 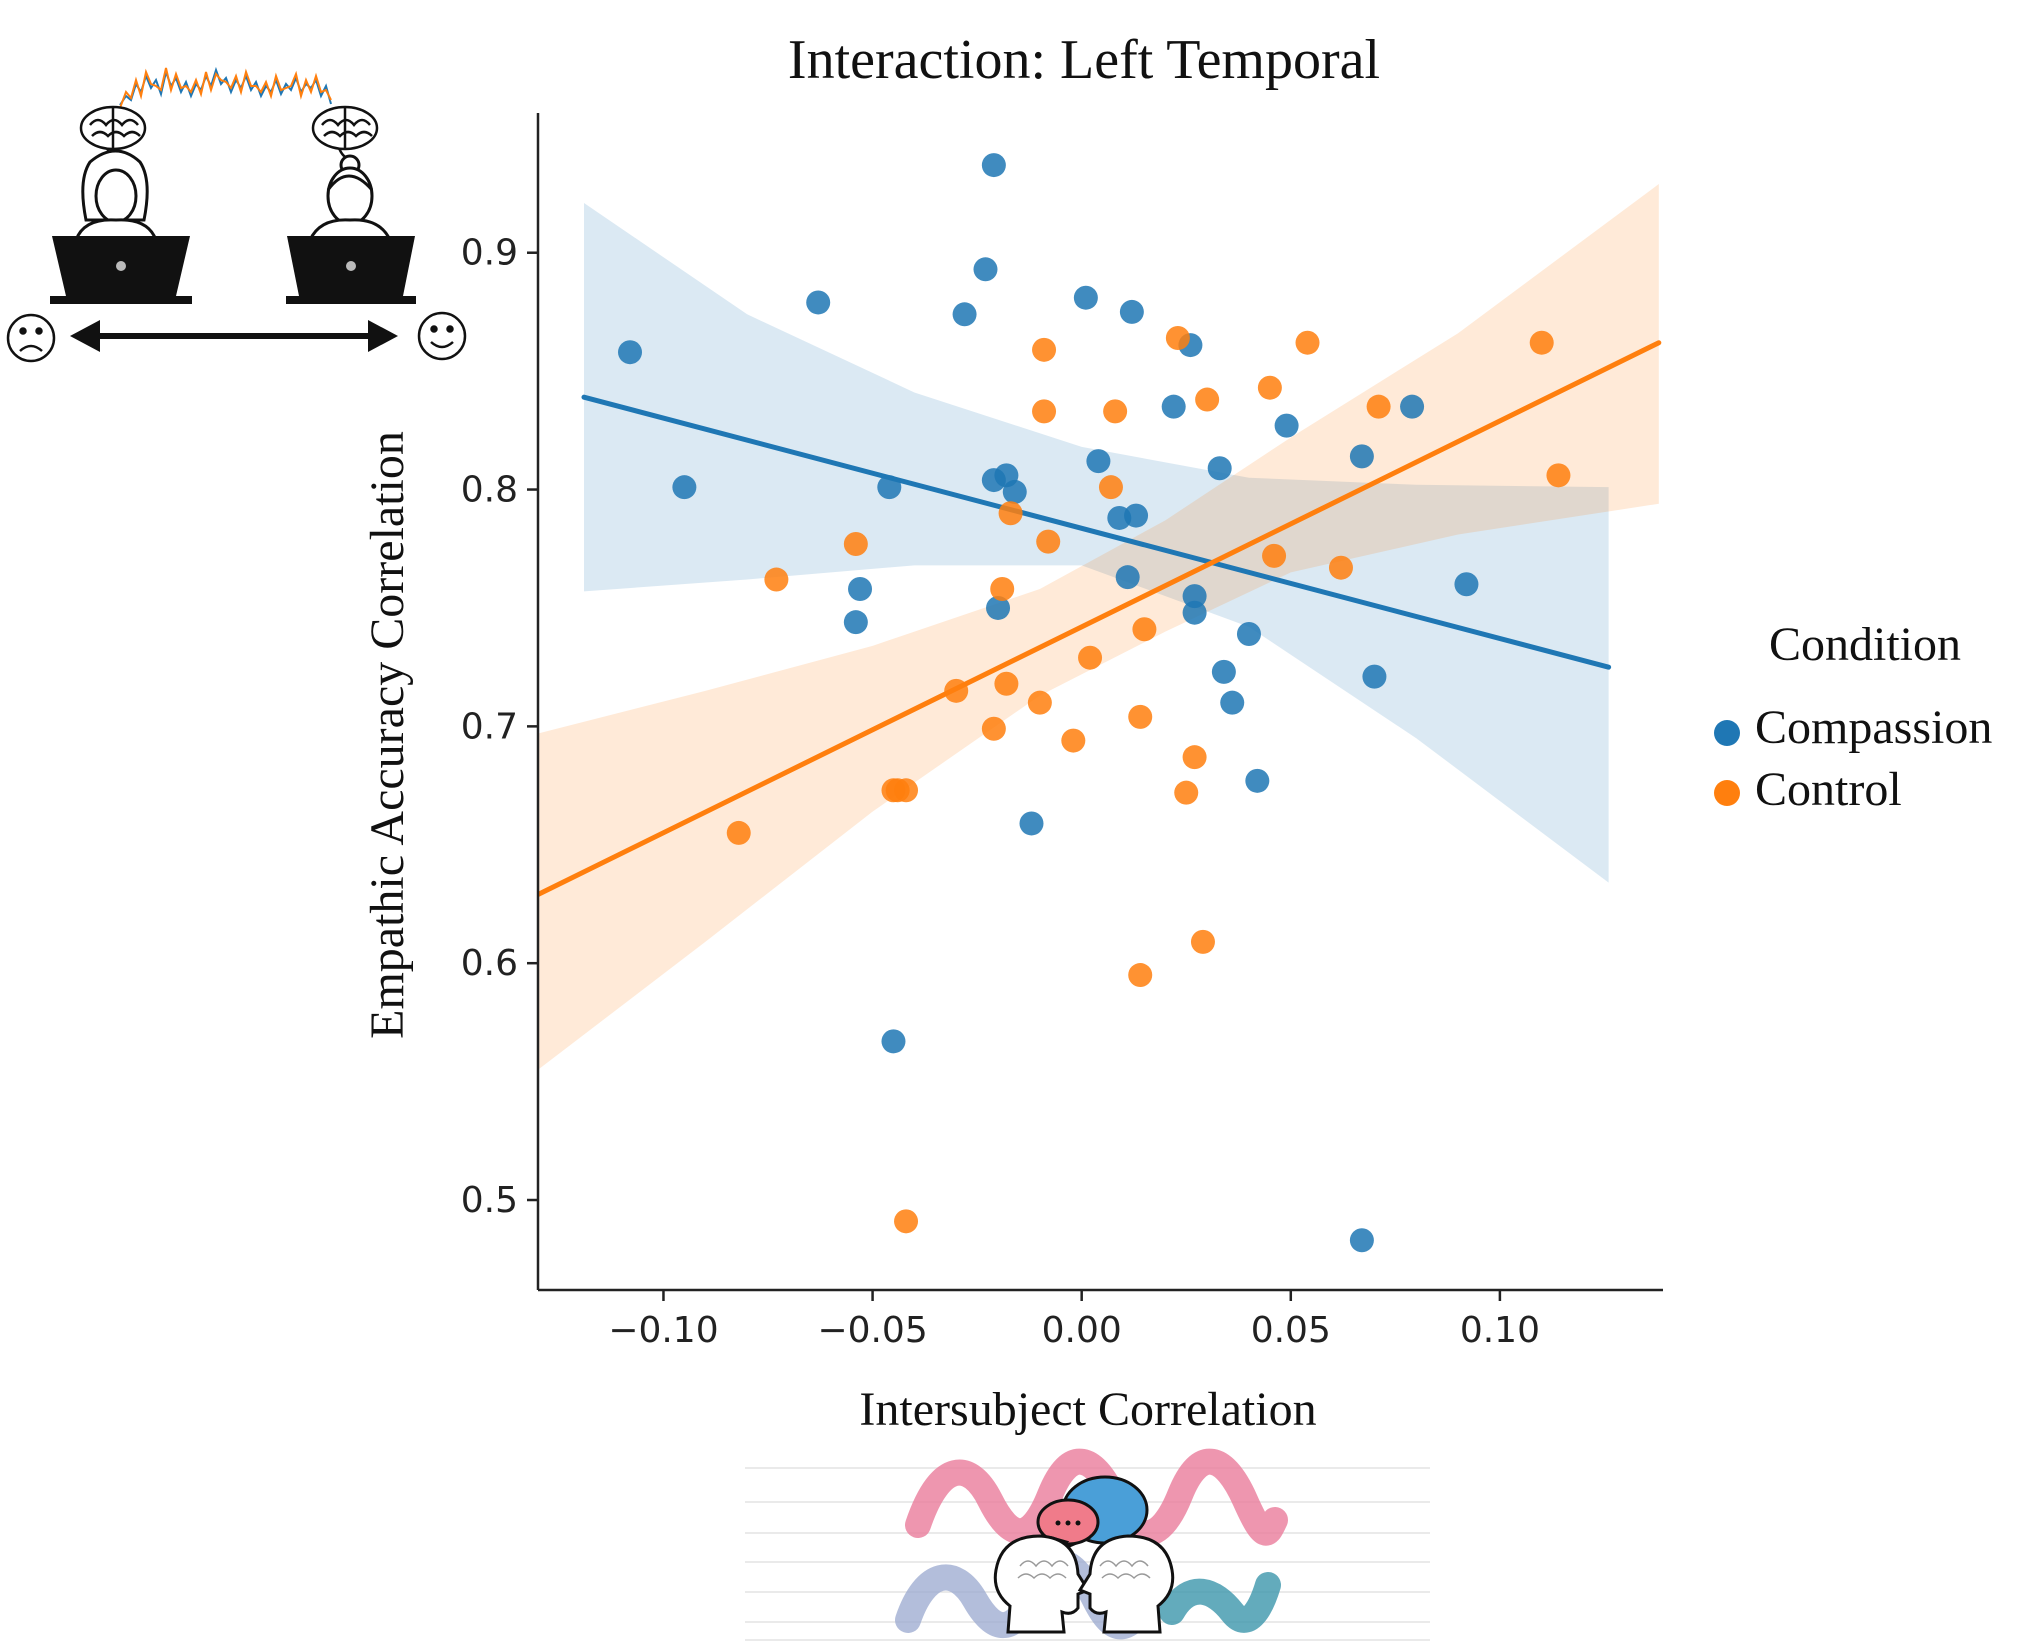 I want to click on head-left-icon, so click(x=1042, y=1584).